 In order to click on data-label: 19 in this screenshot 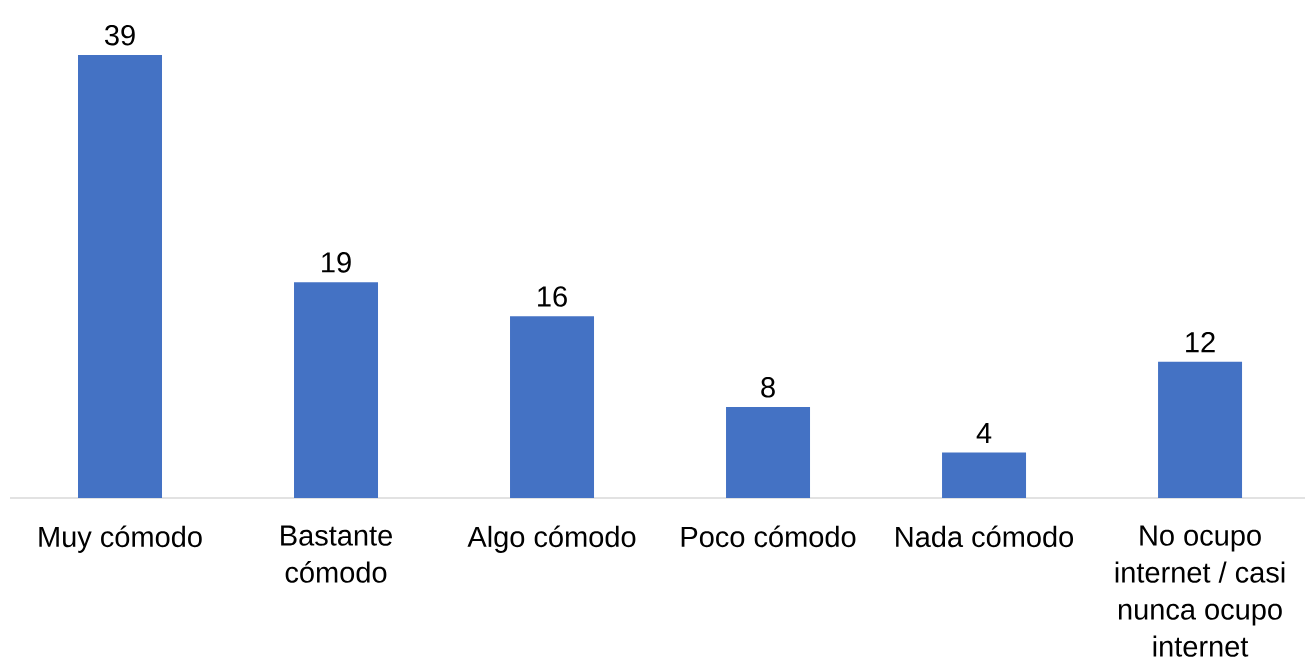, I will do `click(336, 262)`.